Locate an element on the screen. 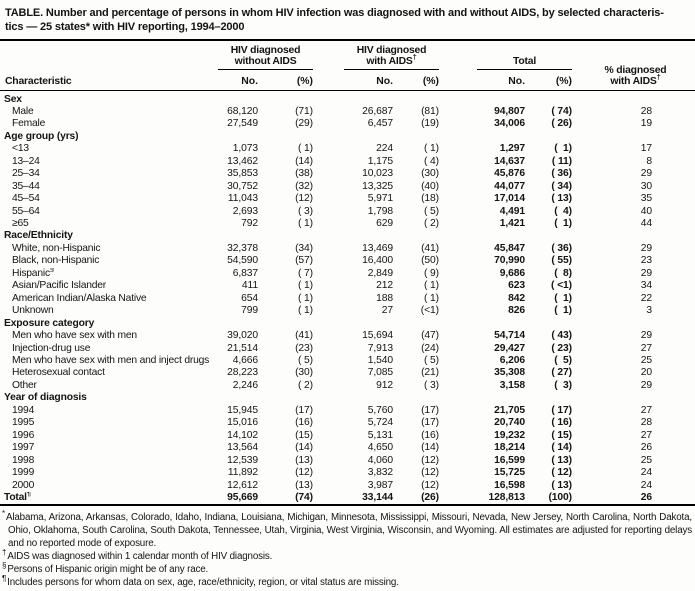  row-label-text: Injection-drug use is located at coordinates (51, 348).